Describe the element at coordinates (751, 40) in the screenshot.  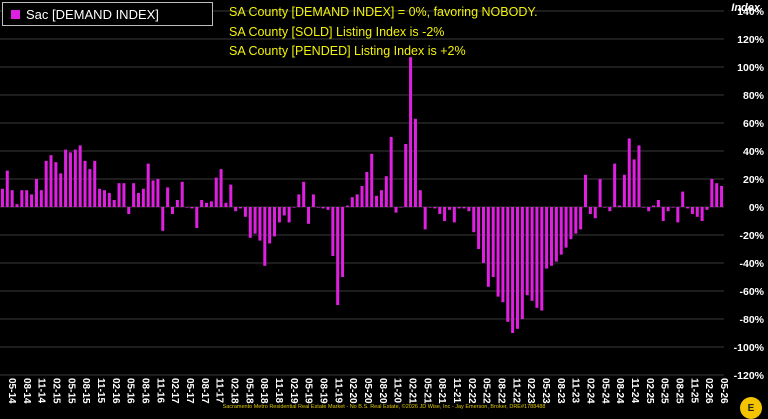
I see `y-tick-label: 120%` at that location.